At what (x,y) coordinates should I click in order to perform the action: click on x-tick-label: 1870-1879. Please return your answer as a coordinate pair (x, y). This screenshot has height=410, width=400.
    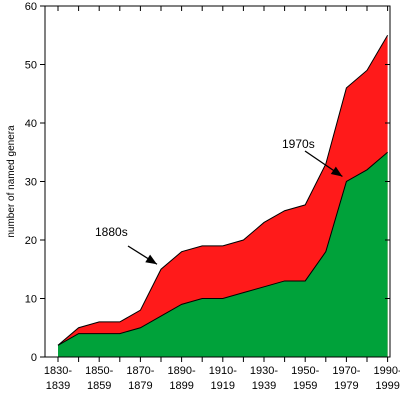
    Looking at the image, I should click on (140, 378).